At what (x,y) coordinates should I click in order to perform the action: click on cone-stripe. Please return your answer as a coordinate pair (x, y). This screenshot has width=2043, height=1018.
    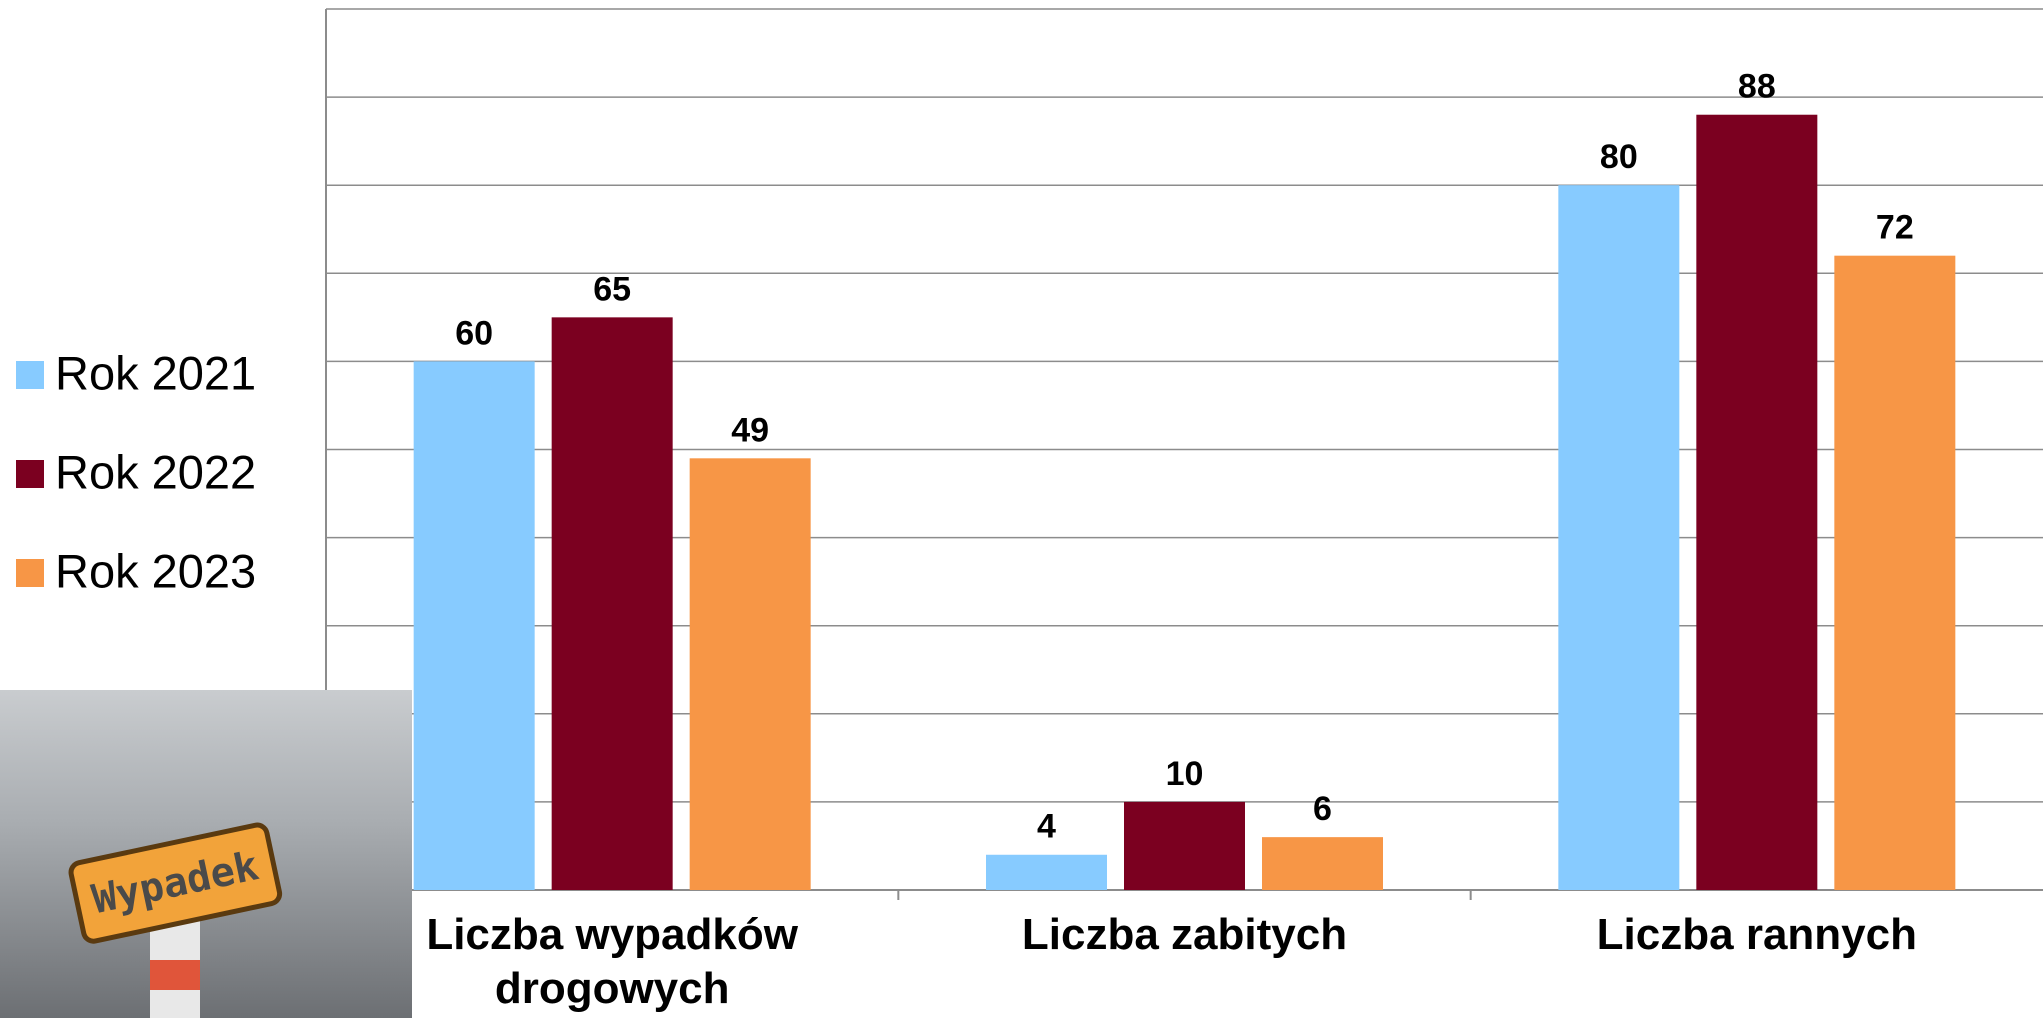
    Looking at the image, I should click on (175, 975).